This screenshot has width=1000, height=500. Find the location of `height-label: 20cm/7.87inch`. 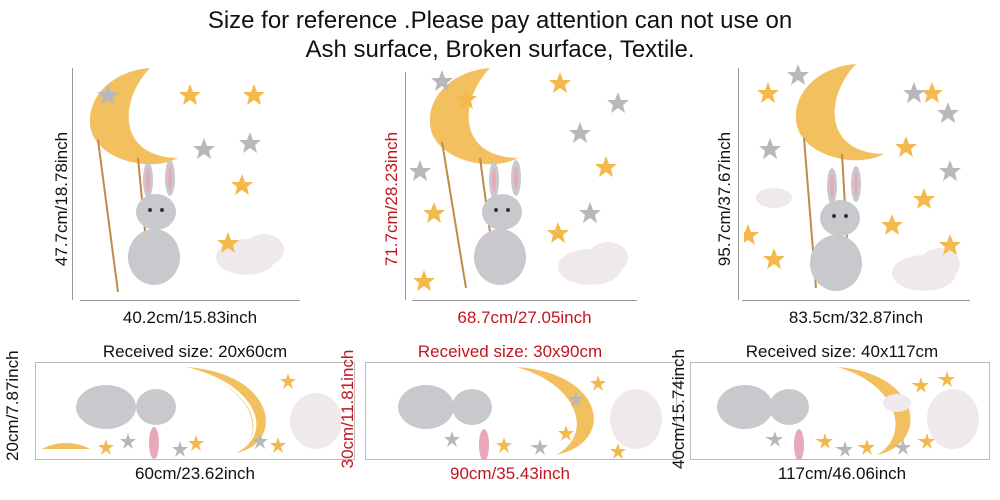

height-label: 20cm/7.87inch is located at coordinates (12, 405).